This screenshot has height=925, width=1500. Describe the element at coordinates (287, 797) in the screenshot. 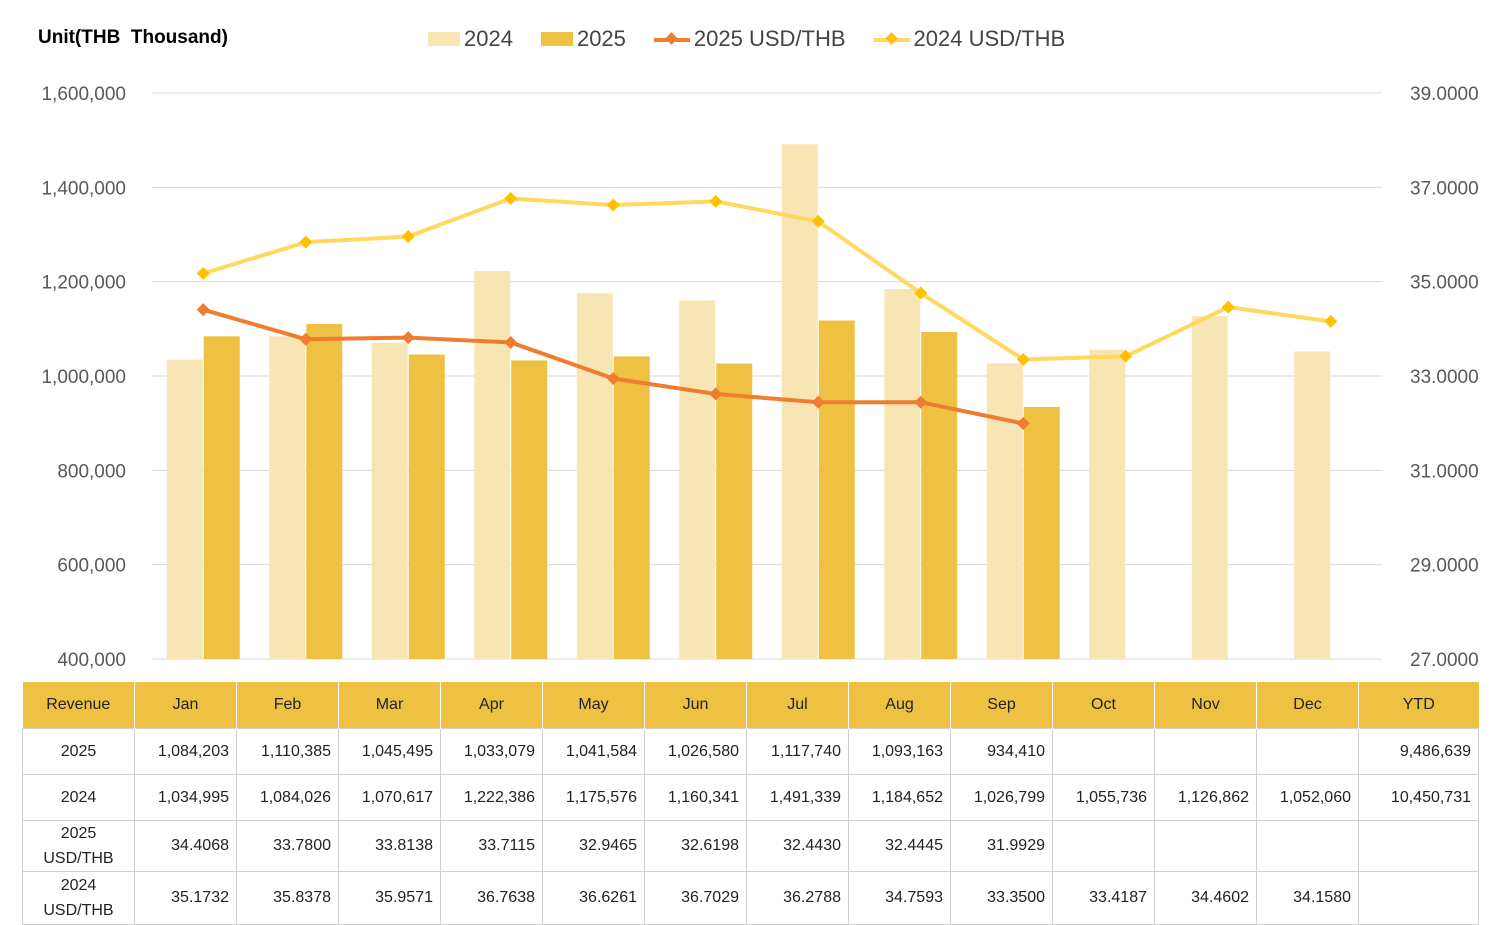

I see `table-cell: 1,084,026` at that location.